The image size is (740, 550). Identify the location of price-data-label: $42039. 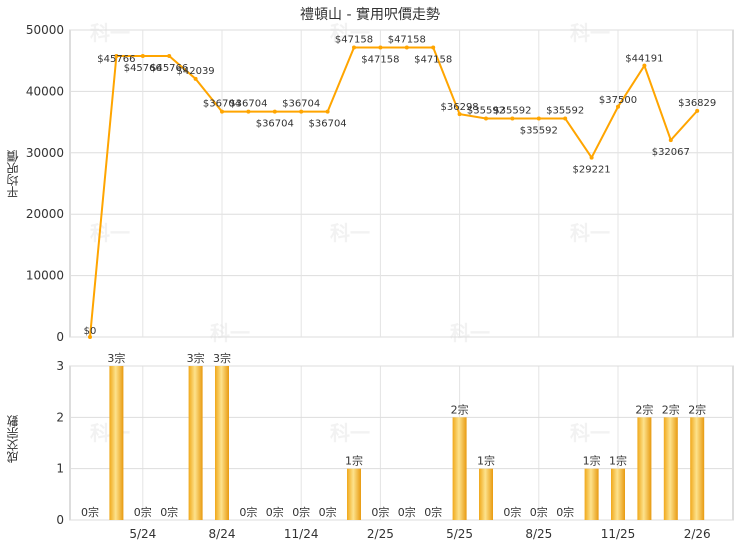
(196, 71).